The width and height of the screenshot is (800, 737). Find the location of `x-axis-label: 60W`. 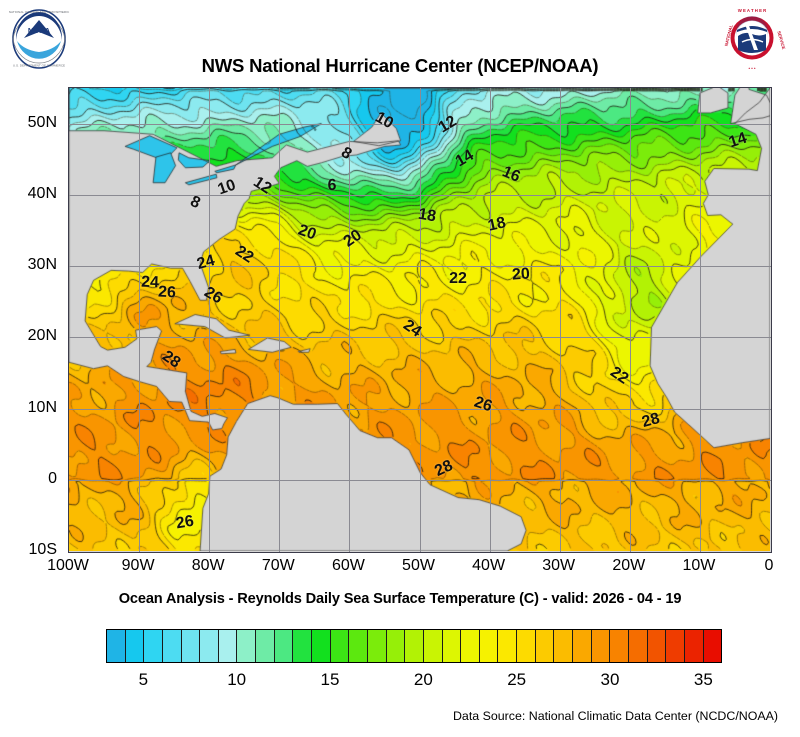

x-axis-label: 60W is located at coordinates (348, 565).